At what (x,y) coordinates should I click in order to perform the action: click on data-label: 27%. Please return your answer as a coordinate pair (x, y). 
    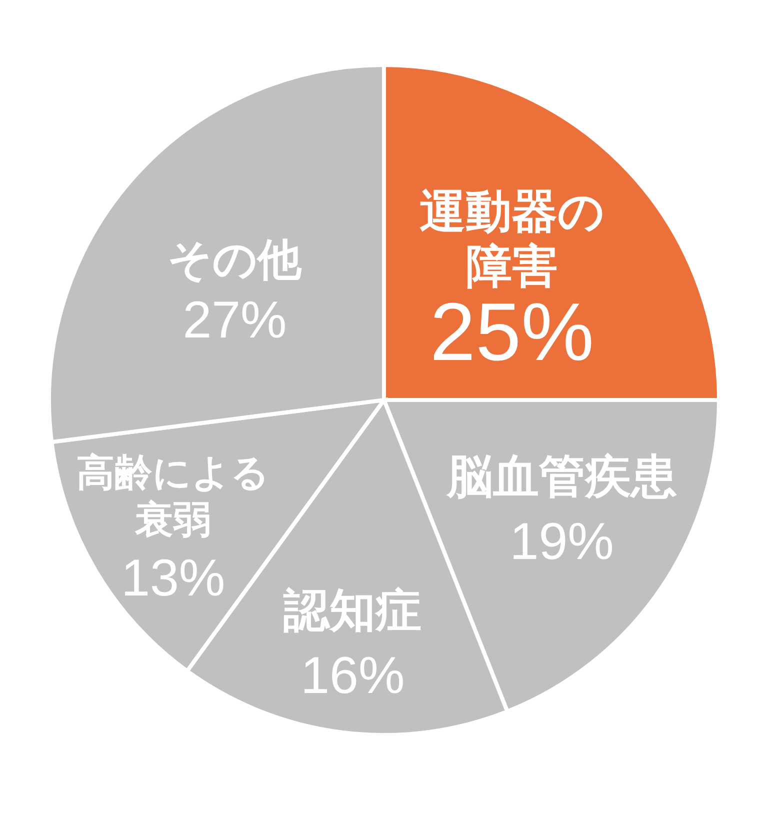
    Looking at the image, I should click on (234, 320).